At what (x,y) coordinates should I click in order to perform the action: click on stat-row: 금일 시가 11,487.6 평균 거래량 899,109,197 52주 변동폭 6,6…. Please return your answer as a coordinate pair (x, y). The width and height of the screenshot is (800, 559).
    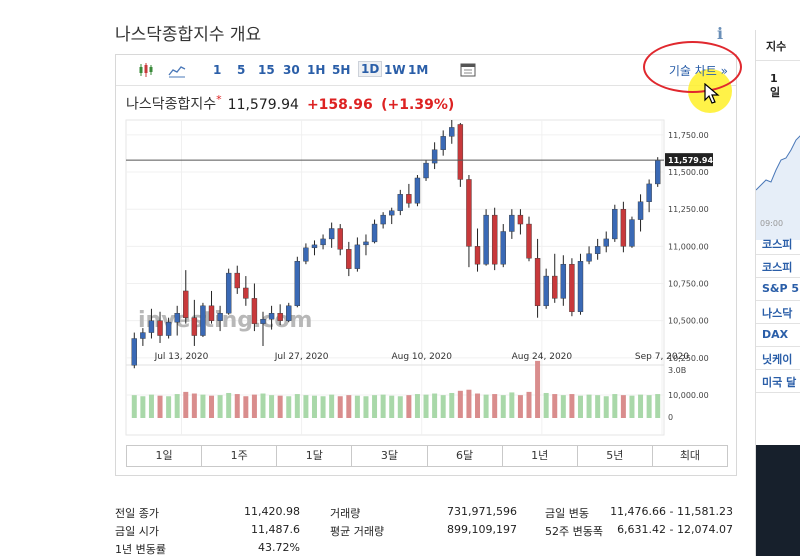
    Looking at the image, I should click on (430, 532).